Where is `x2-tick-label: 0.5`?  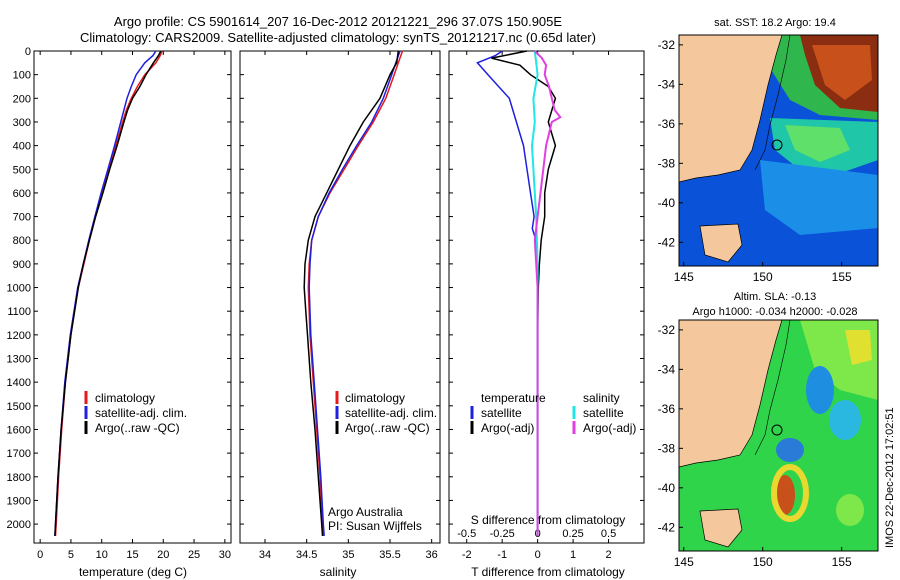 x2-tick-label: 0.5 is located at coordinates (608, 534).